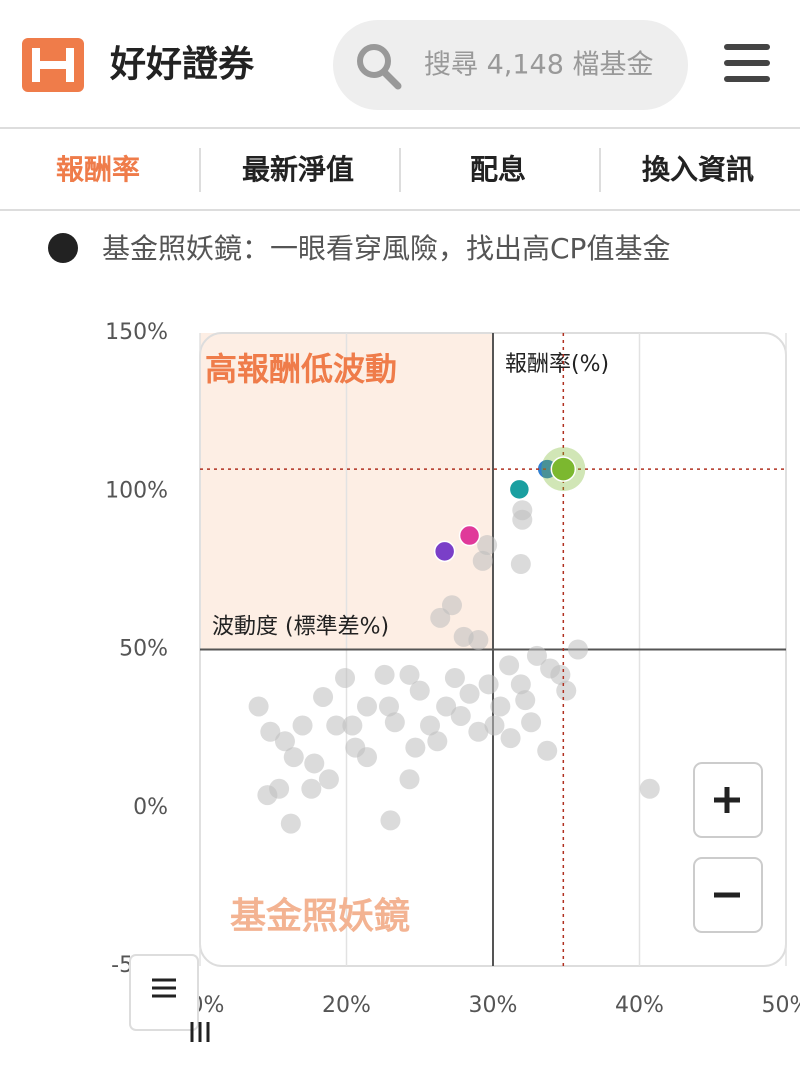 The height and width of the screenshot is (1075, 800). What do you see at coordinates (781, 1005) in the screenshot?
I see `x-tick-label: 50%` at bounding box center [781, 1005].